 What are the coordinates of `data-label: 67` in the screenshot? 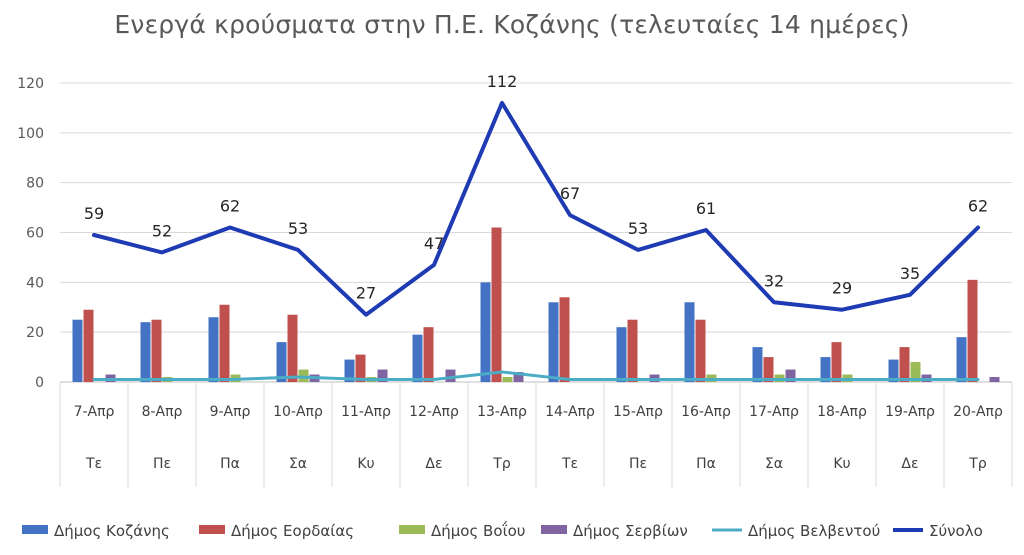 It's located at (570, 193).